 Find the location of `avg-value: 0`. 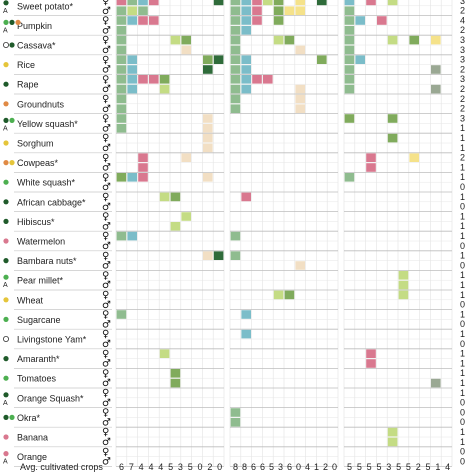

avg-value: 0 is located at coordinates (334, 467).